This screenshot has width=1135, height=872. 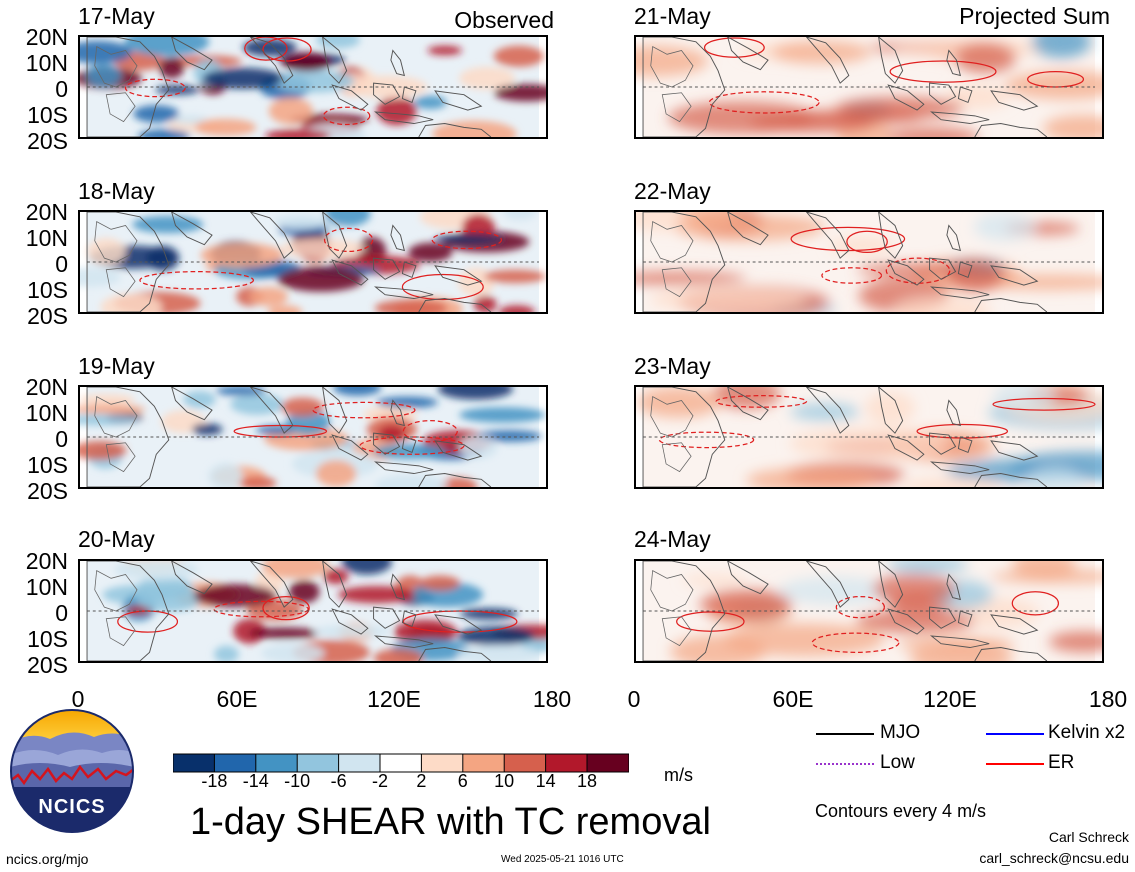 I want to click on lon-label-left-180: 180, so click(x=552, y=699).